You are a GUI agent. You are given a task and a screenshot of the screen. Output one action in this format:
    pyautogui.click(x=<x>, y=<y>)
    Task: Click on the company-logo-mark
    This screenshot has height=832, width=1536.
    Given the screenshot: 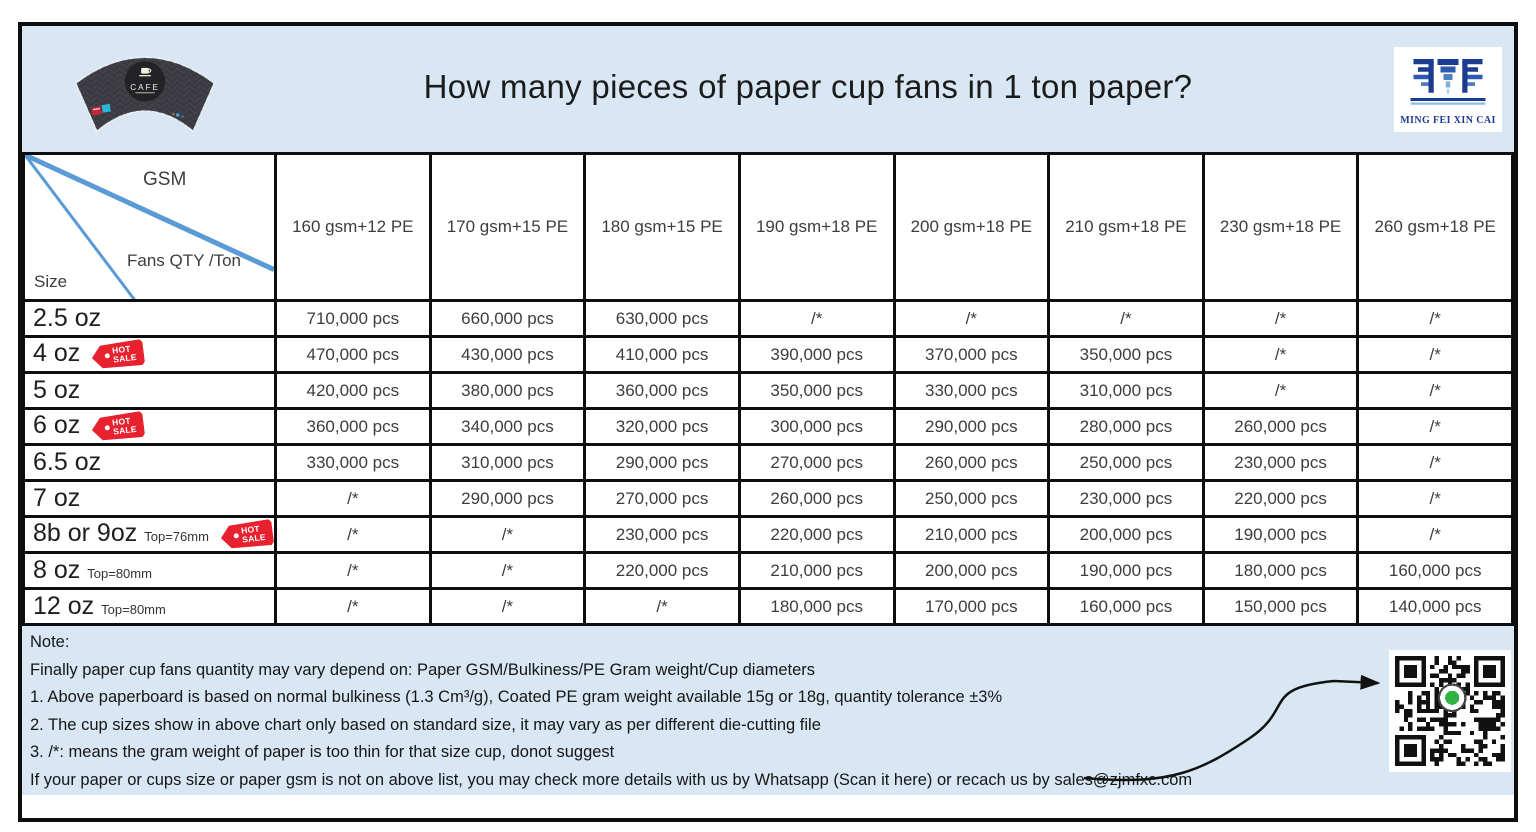 What is the action you would take?
    pyautogui.click(x=1448, y=81)
    